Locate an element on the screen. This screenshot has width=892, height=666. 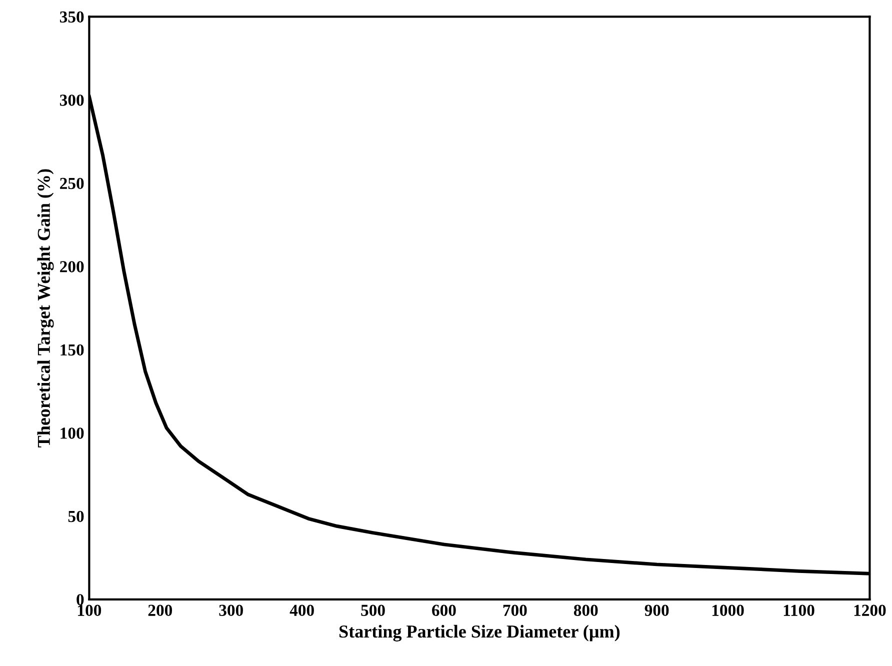
x-tick-label: 300 is located at coordinates (231, 610).